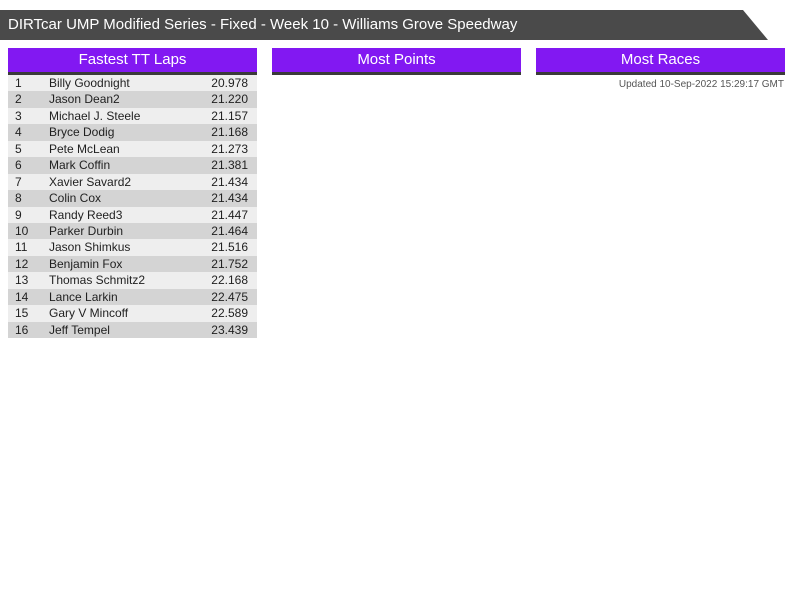  What do you see at coordinates (89, 83) in the screenshot?
I see `lap-driver-name: Billy Goodnight` at bounding box center [89, 83].